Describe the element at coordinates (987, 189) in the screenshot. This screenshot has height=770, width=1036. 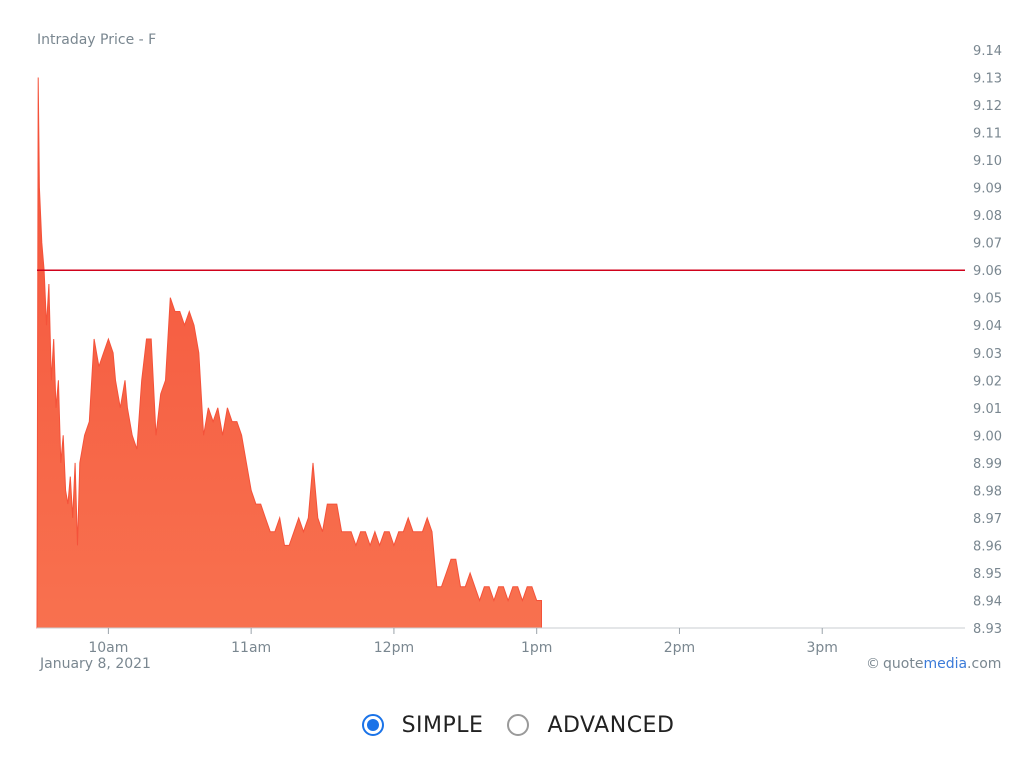
I see `y-tick-label: 9.09` at that location.